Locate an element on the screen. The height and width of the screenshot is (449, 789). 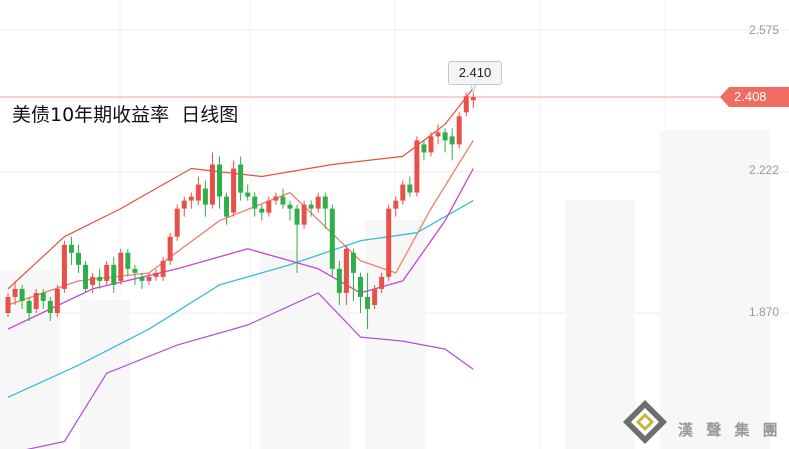
chart-title: 美债10年期收益率 日线图 is located at coordinates (125, 115).